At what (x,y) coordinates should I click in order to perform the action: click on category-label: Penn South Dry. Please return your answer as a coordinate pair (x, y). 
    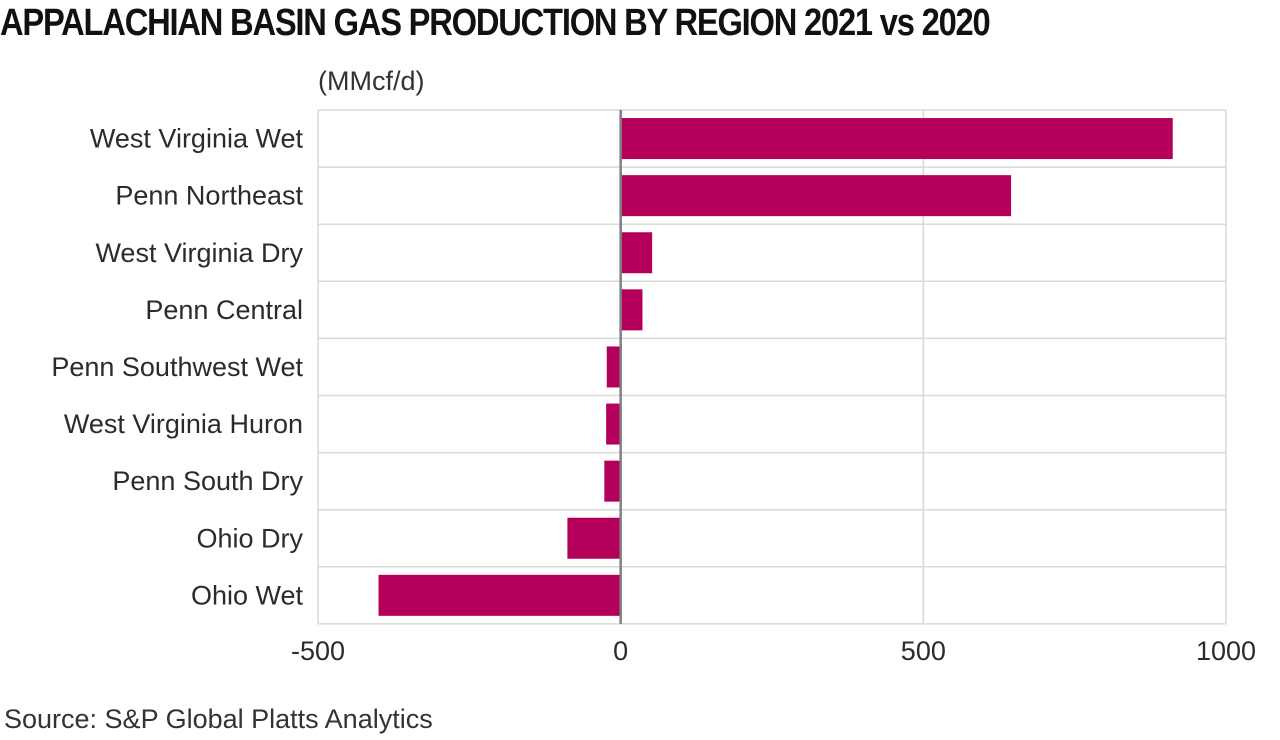
    Looking at the image, I should click on (207, 481).